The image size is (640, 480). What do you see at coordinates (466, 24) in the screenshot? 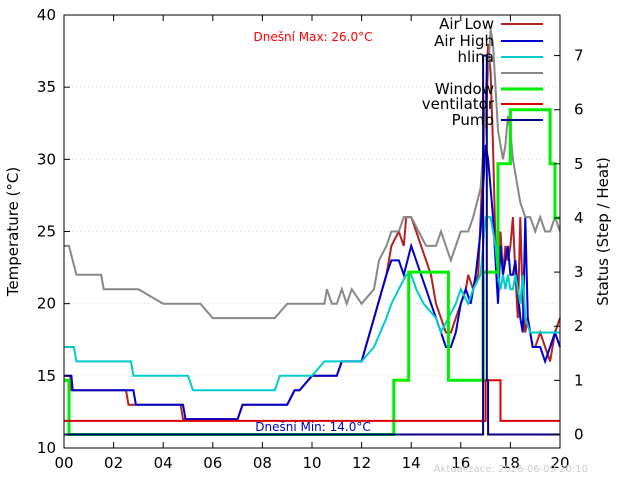
I see `legend-label: Air Low` at bounding box center [466, 24].